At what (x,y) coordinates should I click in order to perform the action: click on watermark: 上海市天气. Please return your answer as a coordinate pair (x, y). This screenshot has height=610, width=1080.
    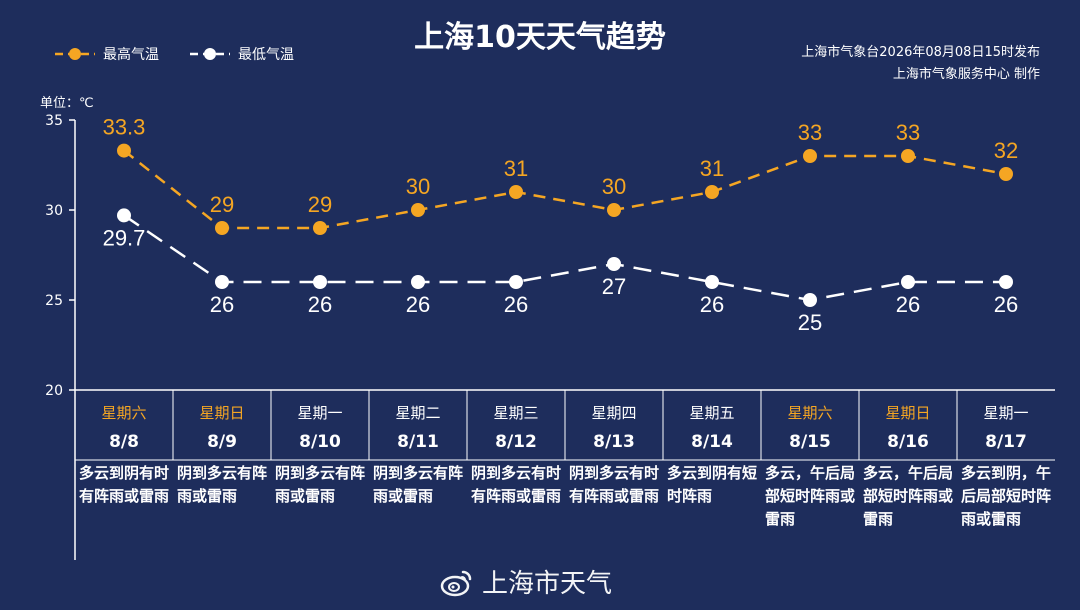
    Looking at the image, I should click on (526, 581).